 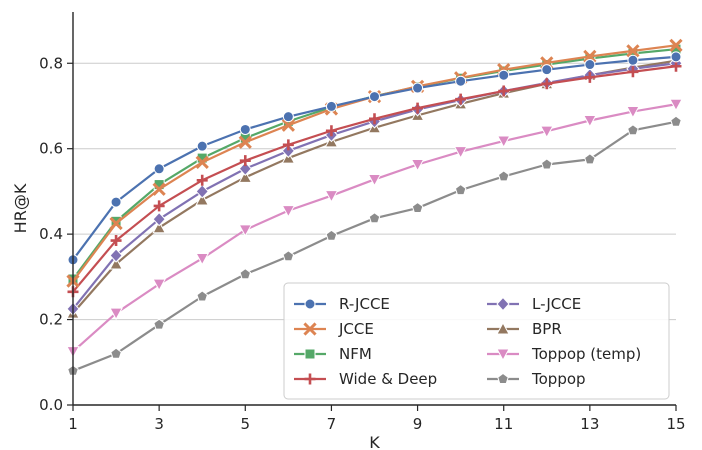 I want to click on x-axis-title: K, so click(x=374, y=441).